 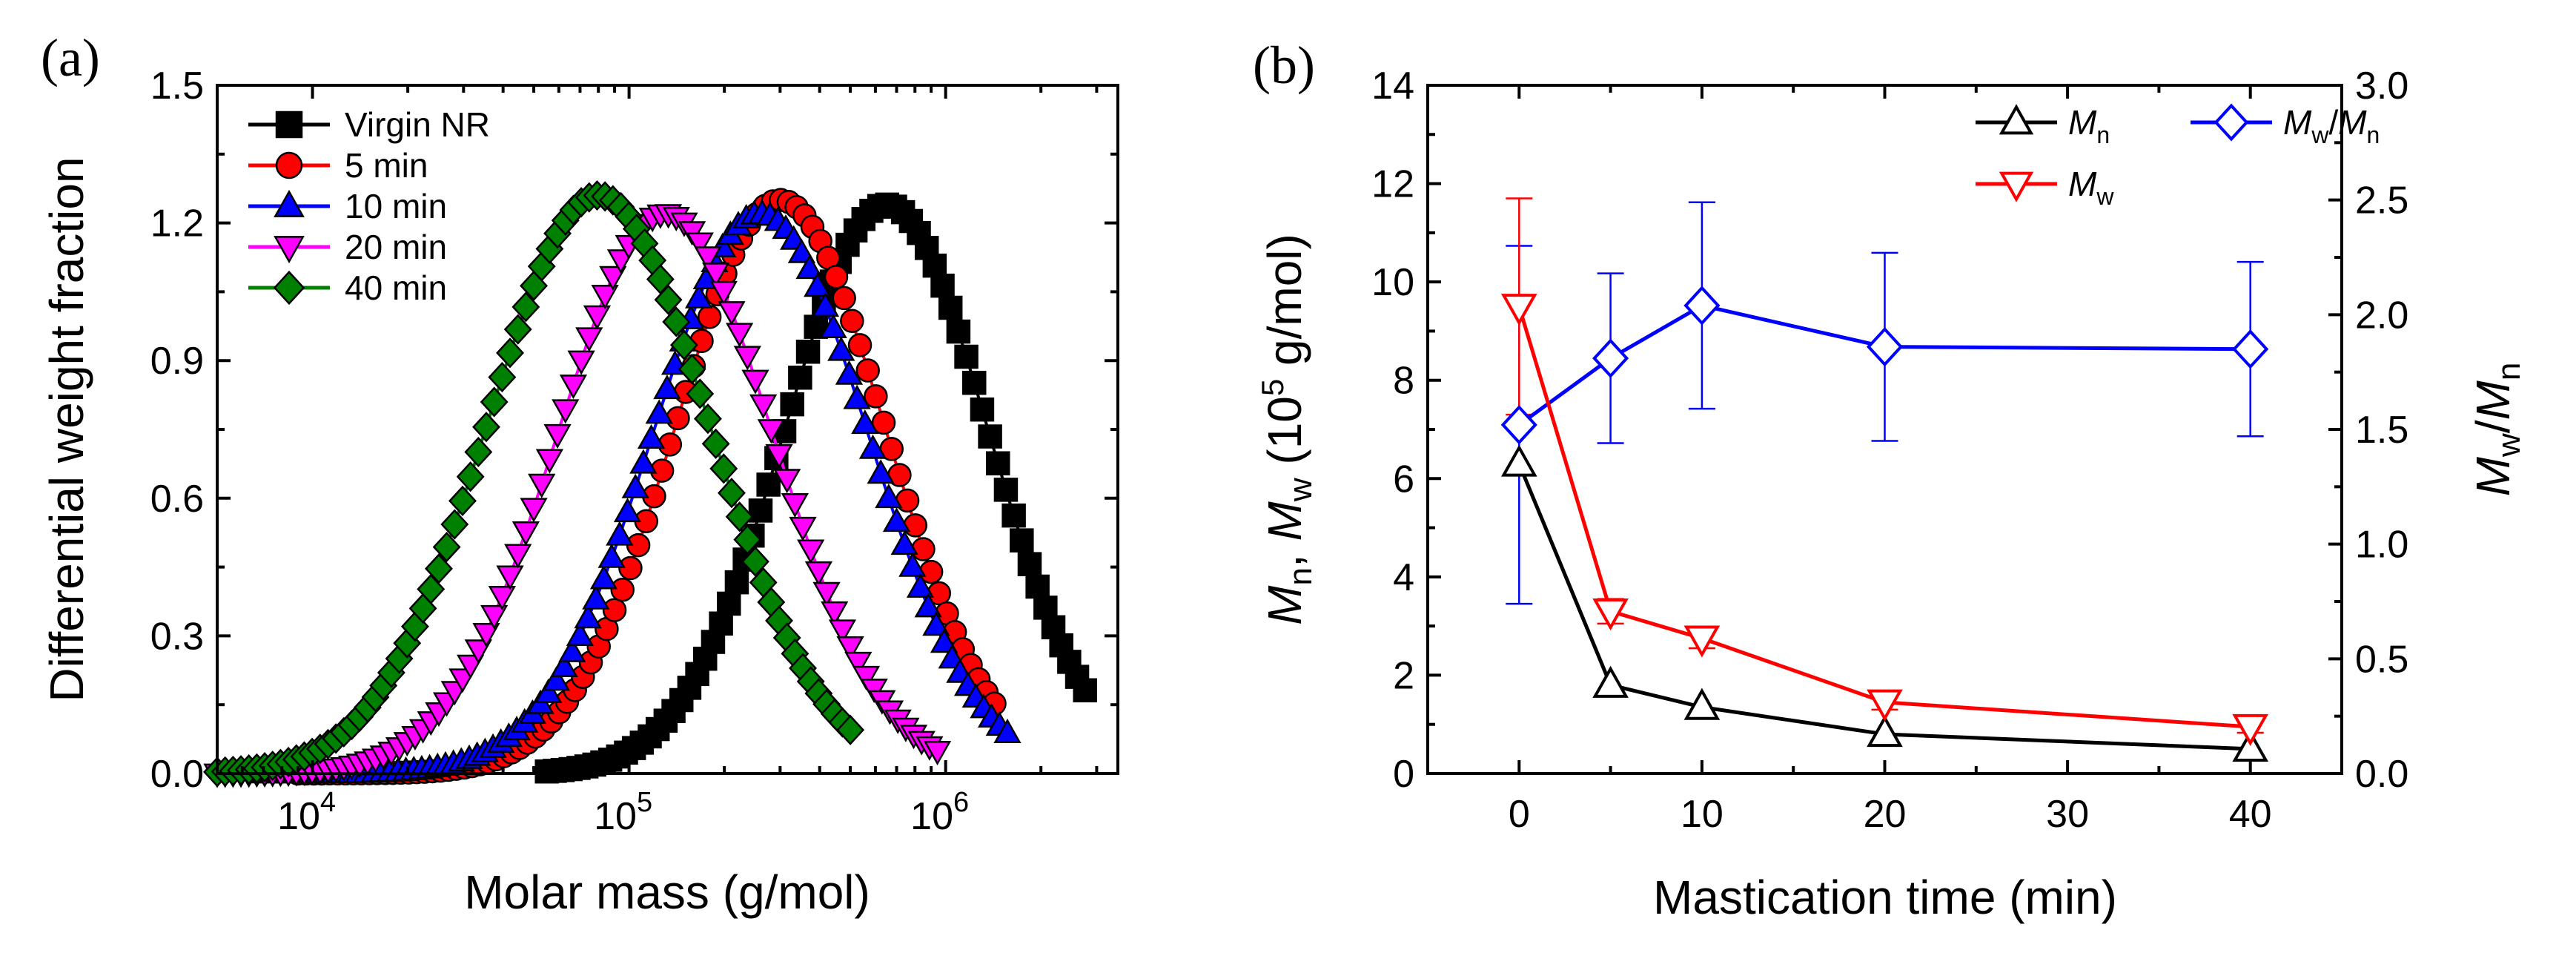 I want to click on x-tick-label: 10⁵, so click(x=623, y=812).